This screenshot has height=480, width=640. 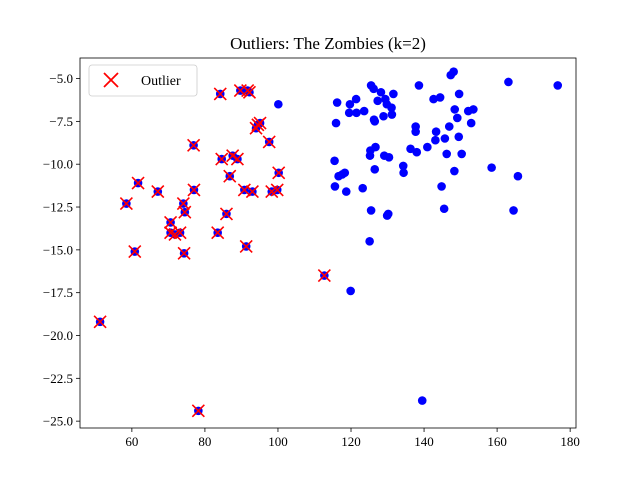 What do you see at coordinates (58, 335) in the screenshot?
I see `y-tick-label: −20.0` at bounding box center [58, 335].